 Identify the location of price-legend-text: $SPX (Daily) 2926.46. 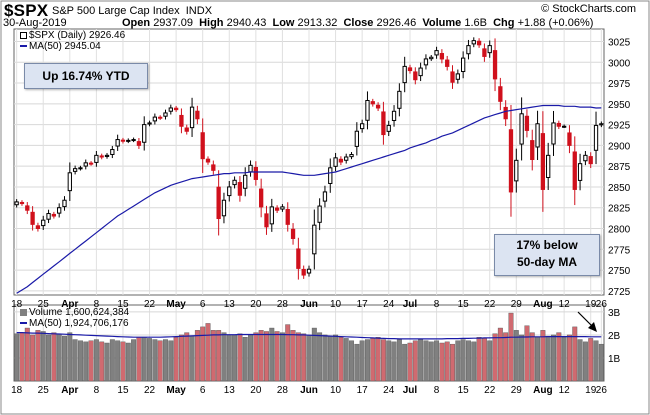
(77, 35).